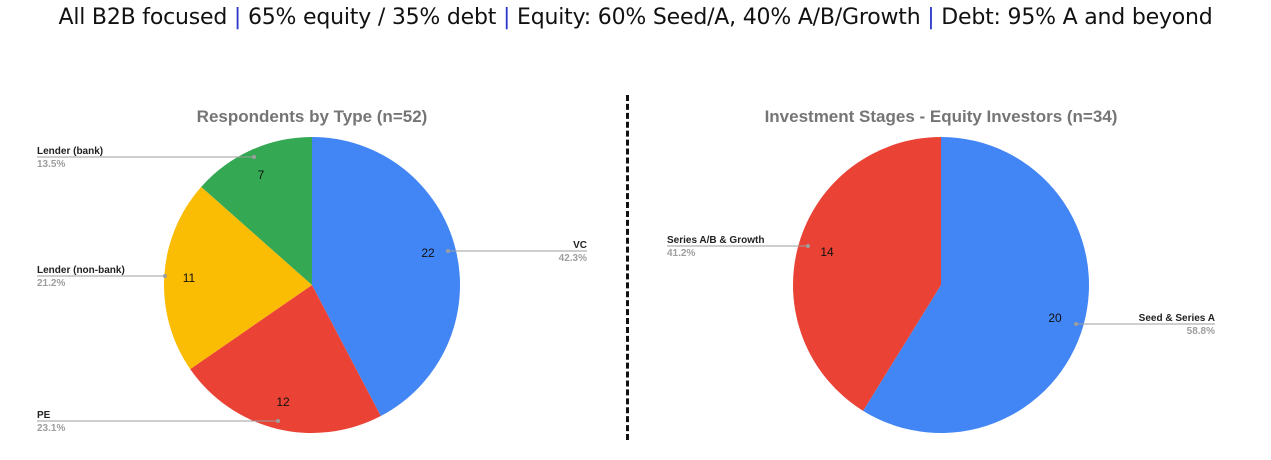 This screenshot has width=1271, height=460. I want to click on slice-value-label: 20, so click(1055, 318).